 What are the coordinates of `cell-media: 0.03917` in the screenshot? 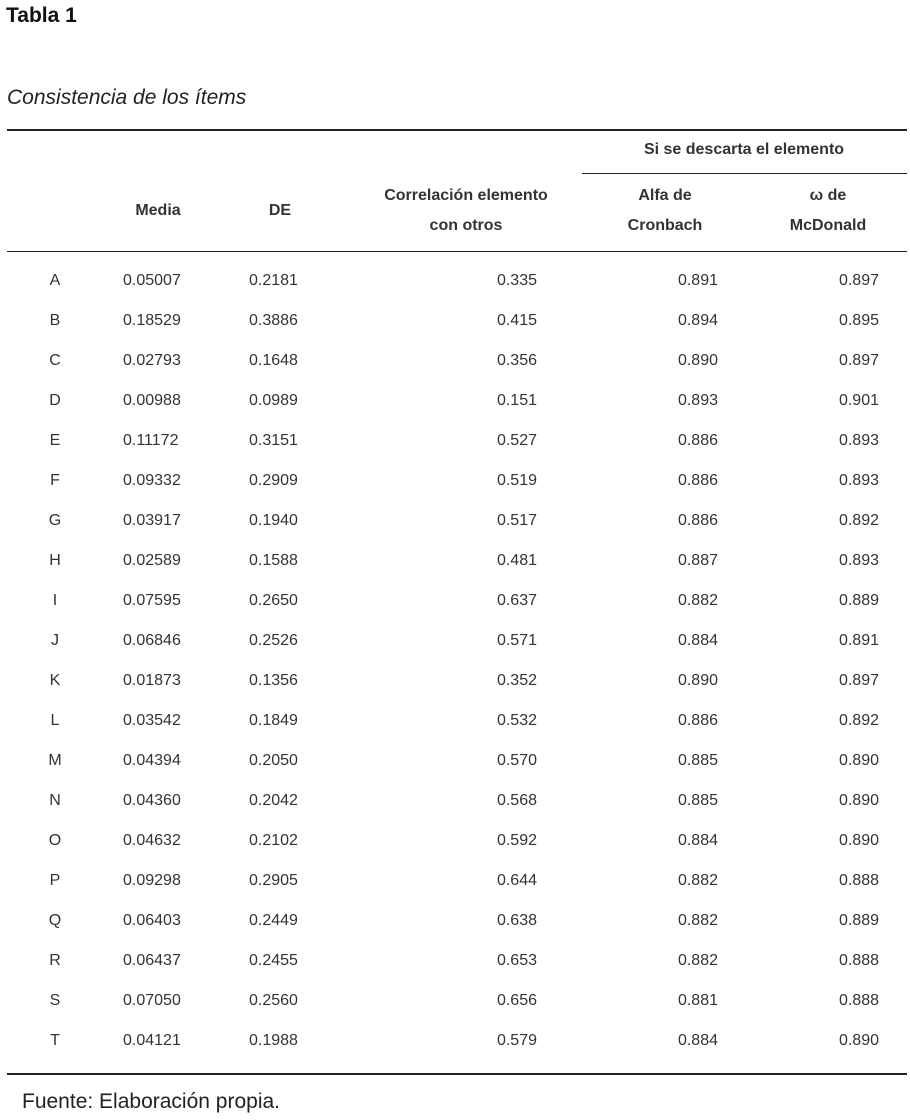 It's located at (152, 520).